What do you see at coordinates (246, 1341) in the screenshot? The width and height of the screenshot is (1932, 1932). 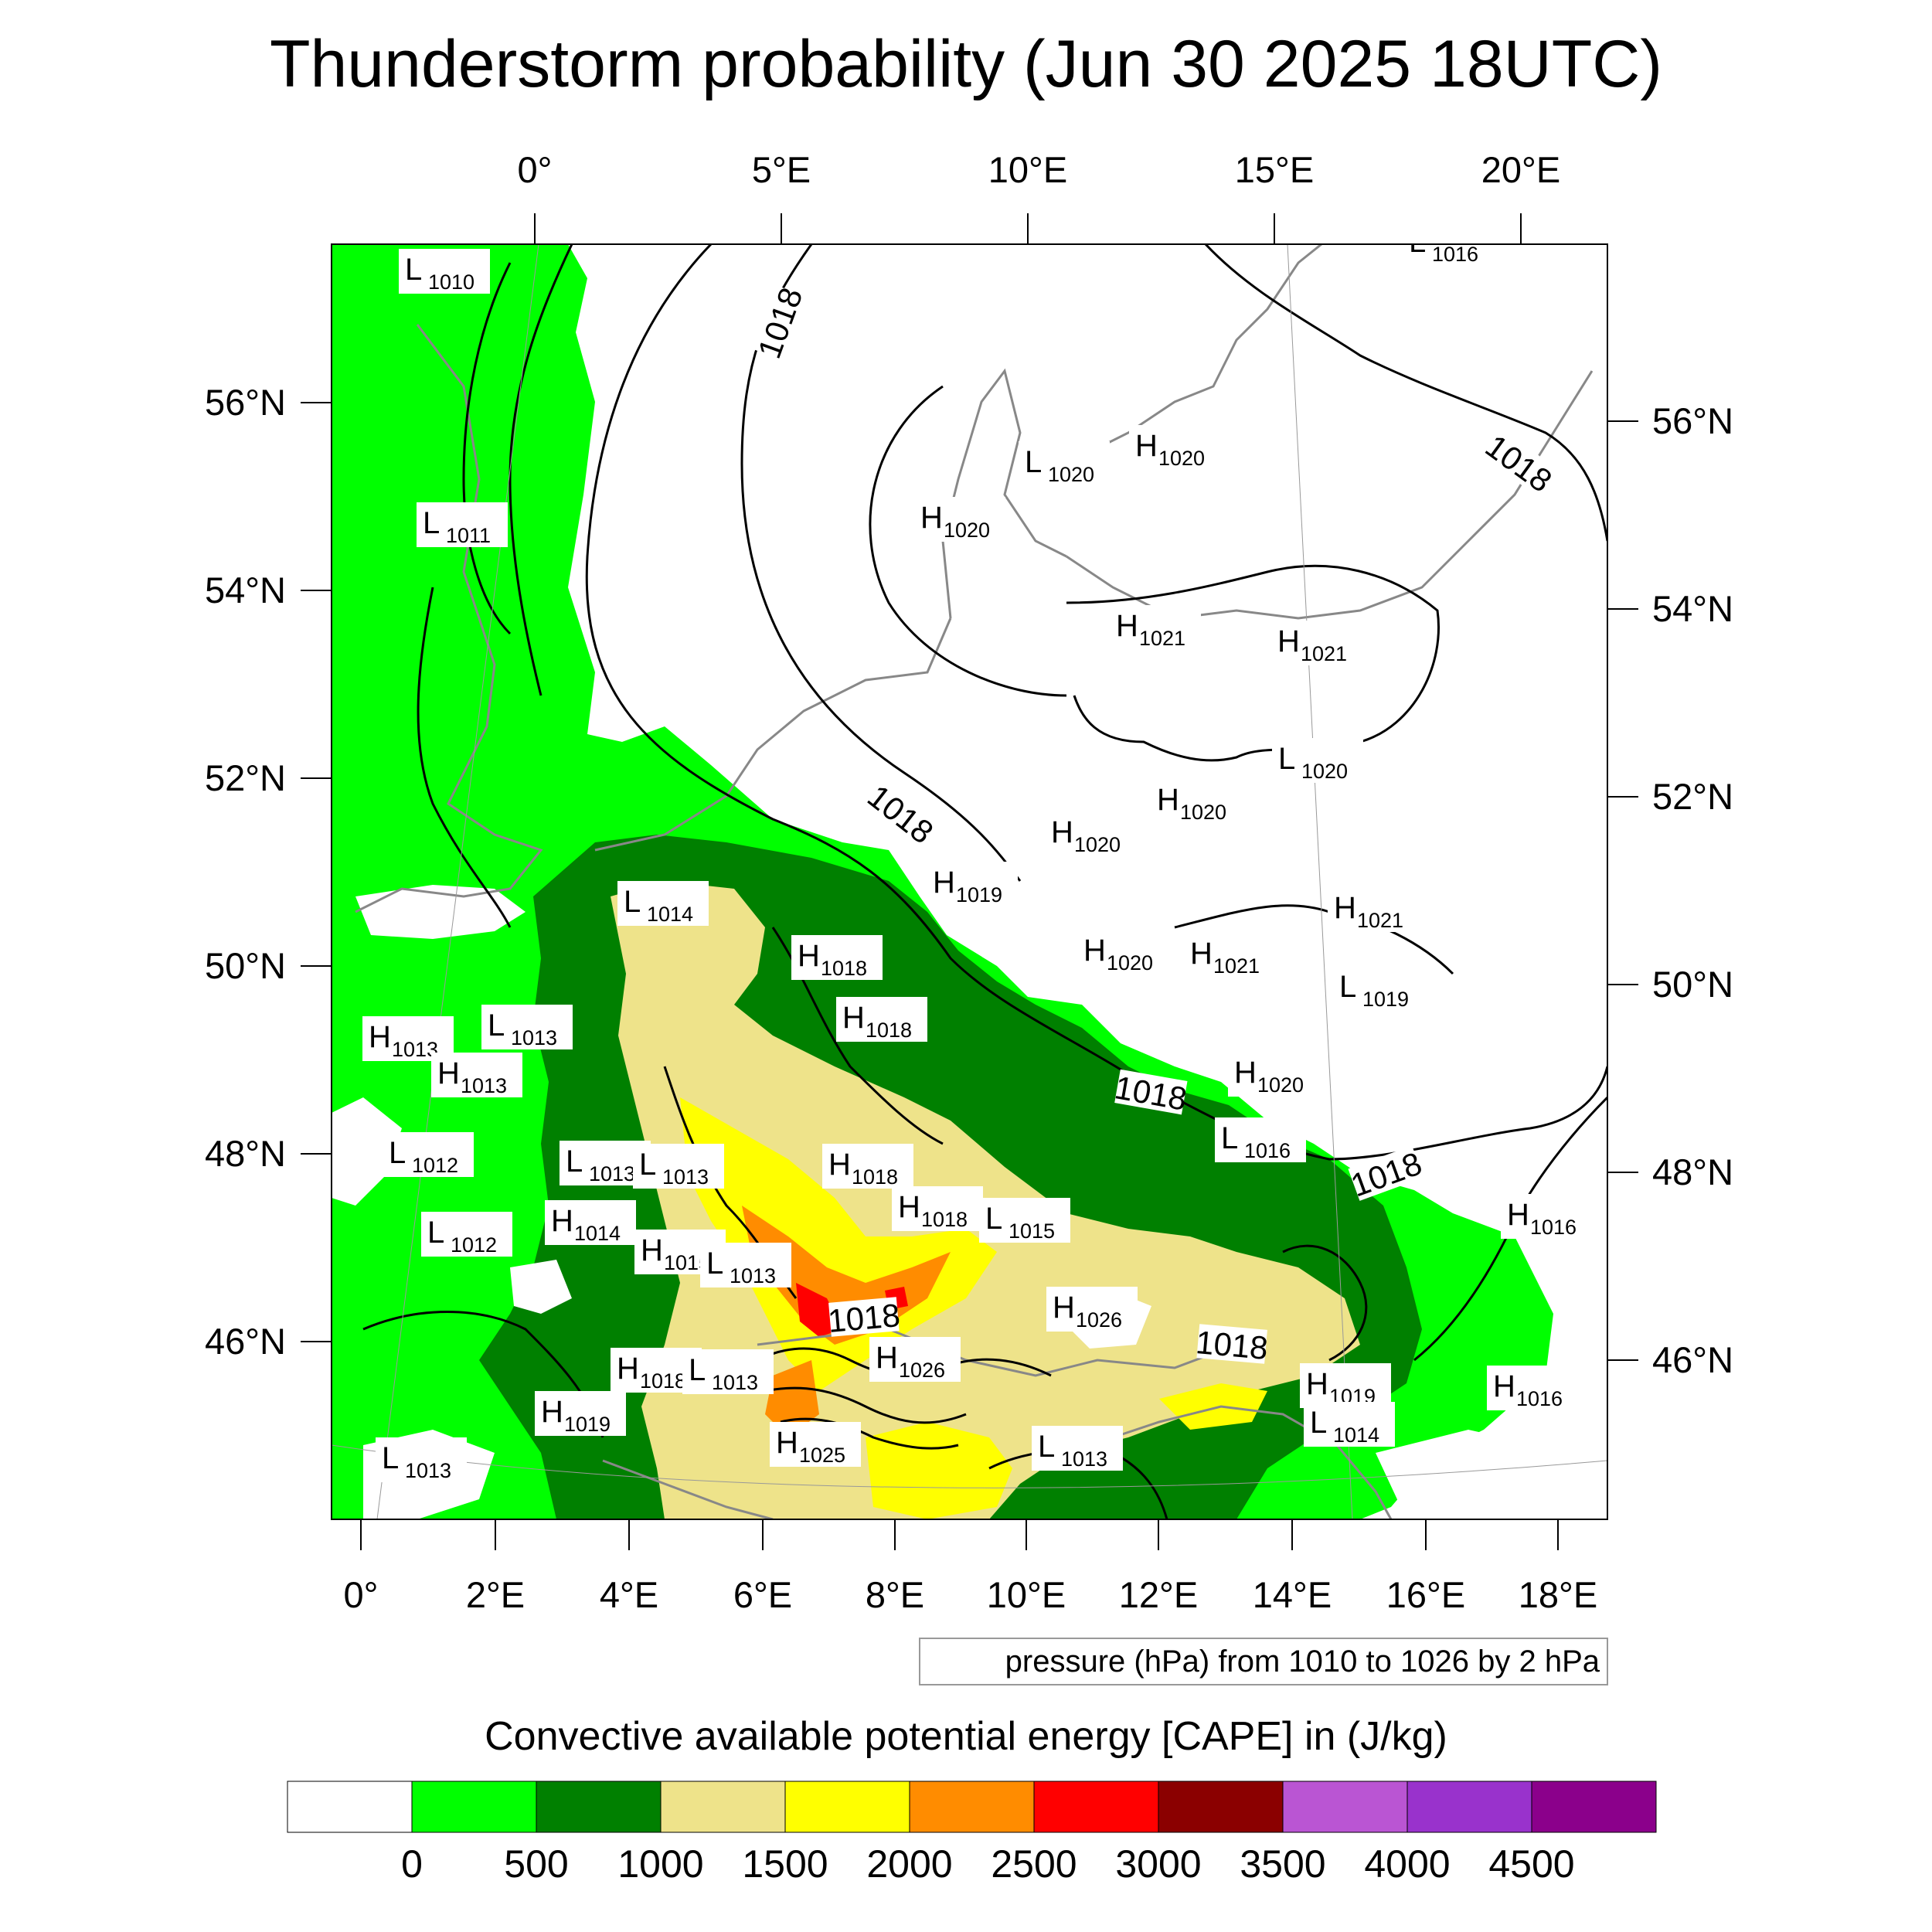 I see `left-lat-label: 46°N` at bounding box center [246, 1341].